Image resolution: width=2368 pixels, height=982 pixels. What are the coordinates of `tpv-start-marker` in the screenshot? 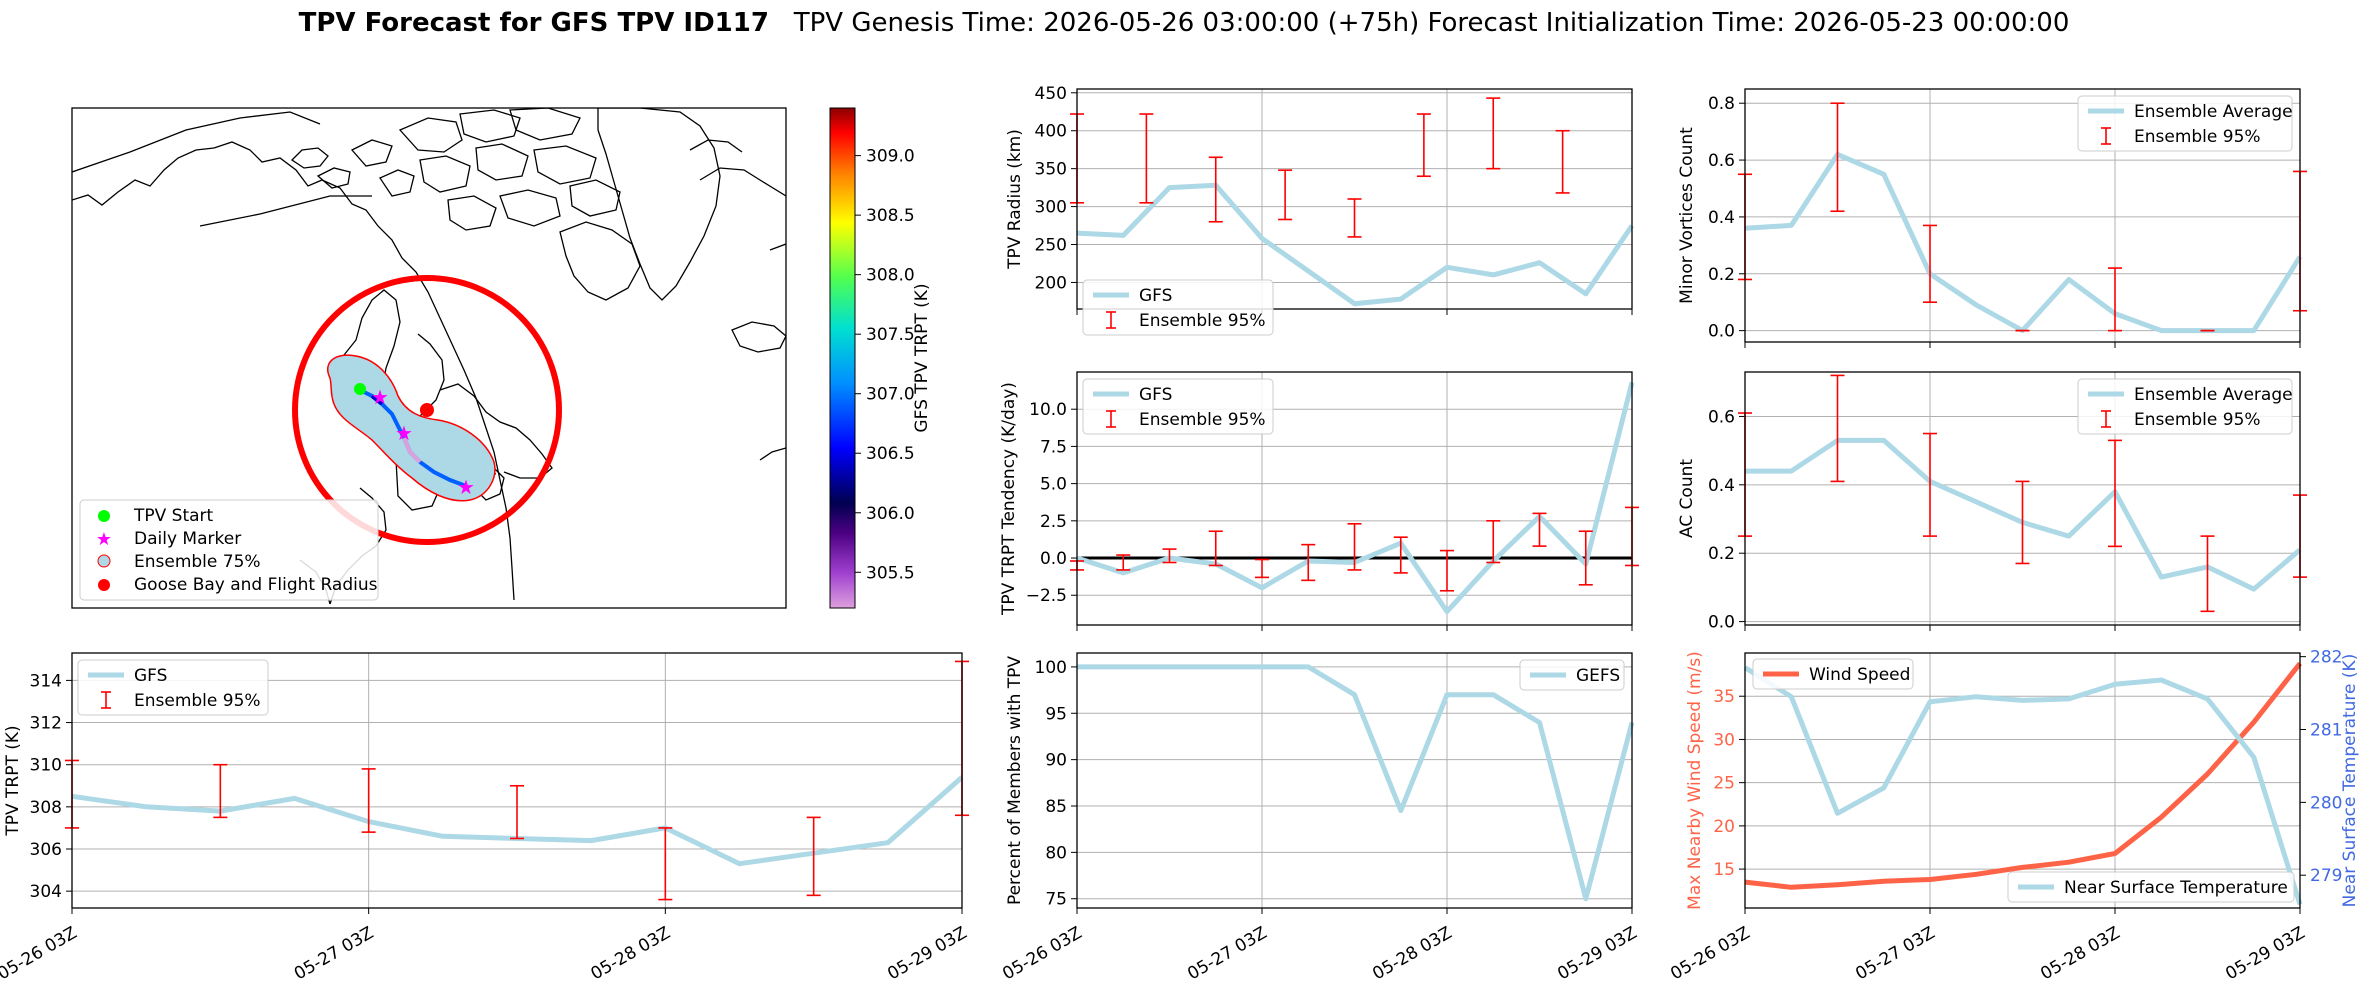 It's located at (360, 389).